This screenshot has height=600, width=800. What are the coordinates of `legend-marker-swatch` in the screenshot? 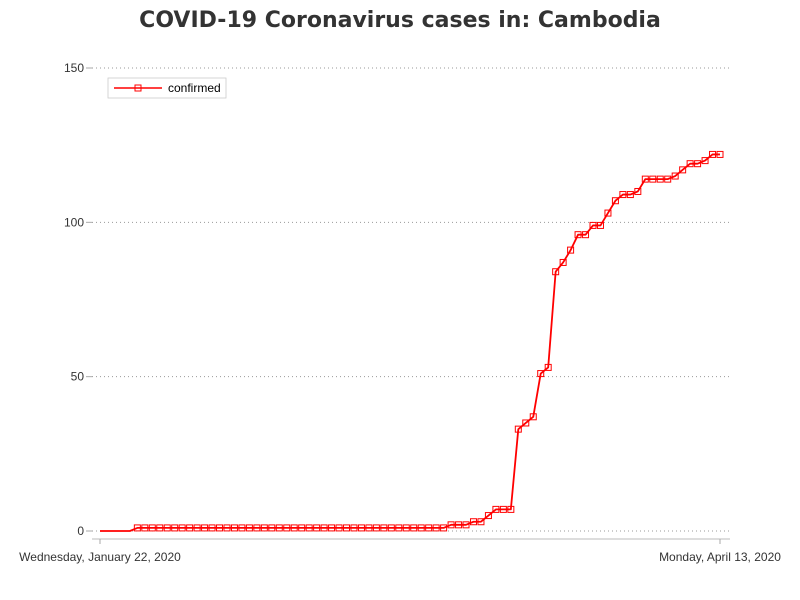 It's located at (138, 88).